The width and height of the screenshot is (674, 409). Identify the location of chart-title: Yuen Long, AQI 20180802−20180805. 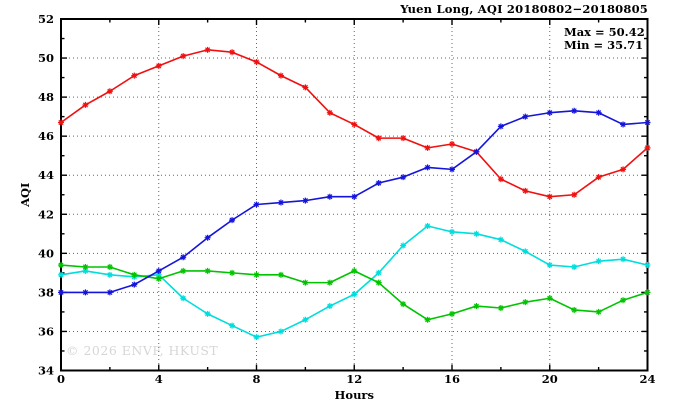
(524, 9).